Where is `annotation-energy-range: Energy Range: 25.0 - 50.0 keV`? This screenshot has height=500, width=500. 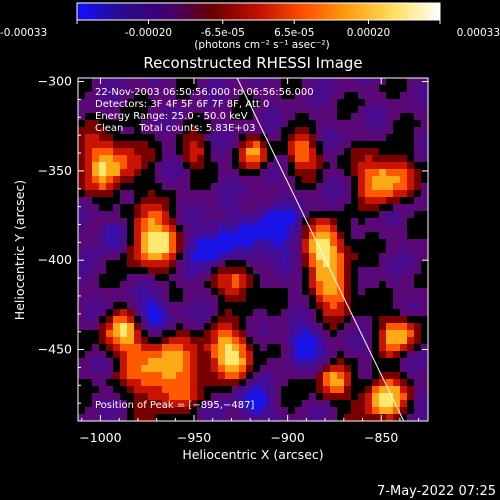
annotation-energy-range: Energy Range: 25.0 - 50.0 keV is located at coordinates (171, 116).